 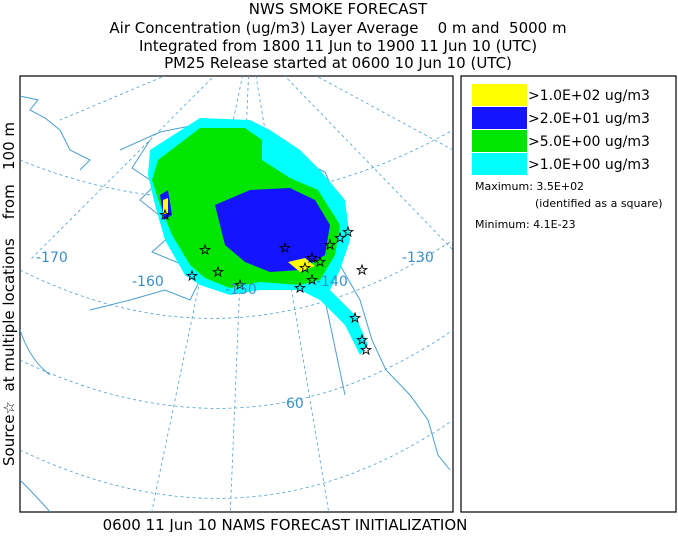 I want to click on side-label: Source☆ at multiple locations from 100 m, so click(x=9, y=294).